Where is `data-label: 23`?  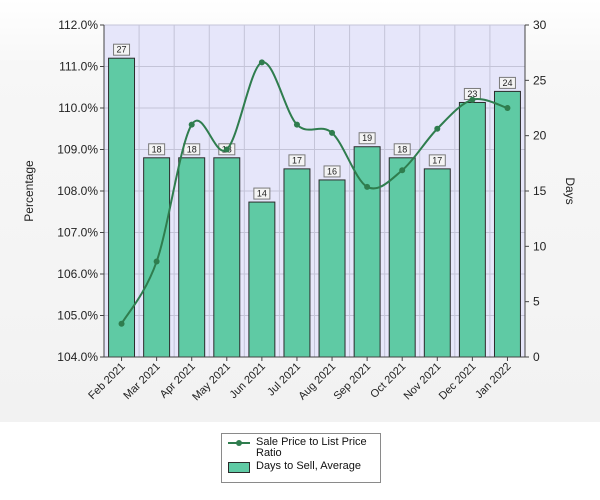 data-label: 23 is located at coordinates (472, 94).